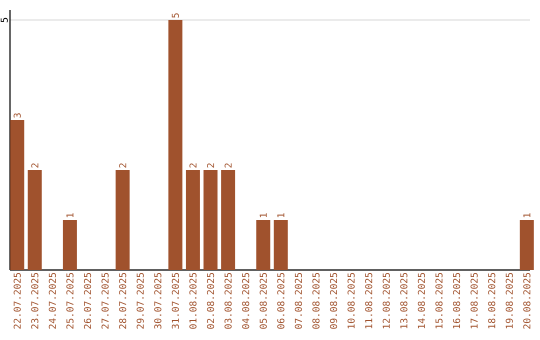  What do you see at coordinates (421, 300) in the screenshot?
I see `x-tick-label: 14.08.2025` at bounding box center [421, 300].